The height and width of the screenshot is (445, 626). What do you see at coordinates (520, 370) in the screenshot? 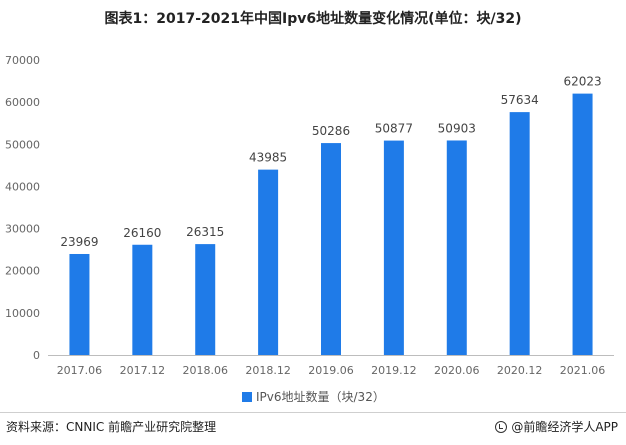
I see `x-tick-label: 2020.12` at bounding box center [520, 370].